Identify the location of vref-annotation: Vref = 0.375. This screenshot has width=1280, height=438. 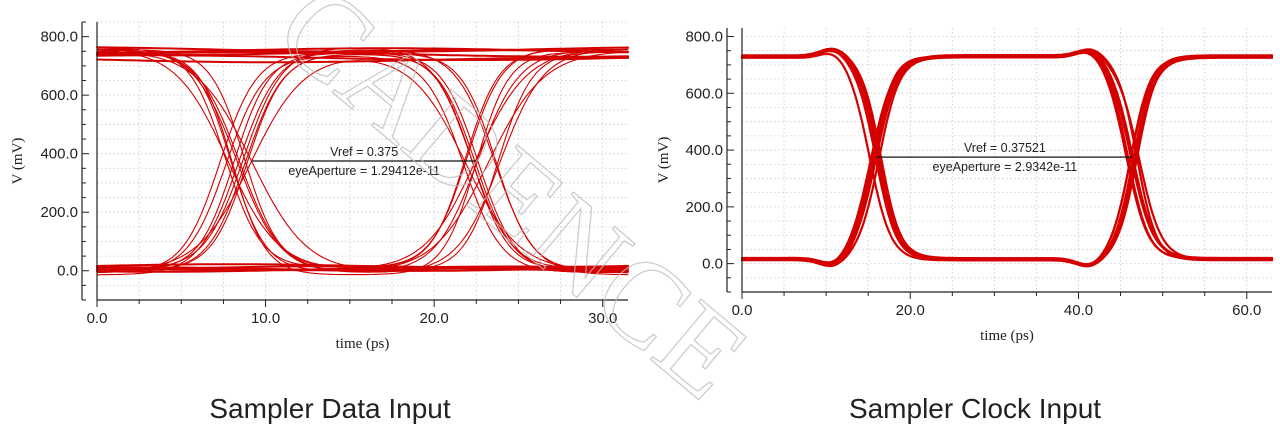
(364, 152).